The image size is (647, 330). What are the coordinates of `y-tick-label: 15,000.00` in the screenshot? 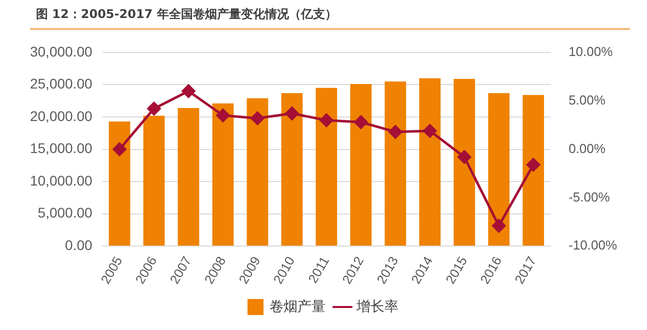 It's located at (61, 148).